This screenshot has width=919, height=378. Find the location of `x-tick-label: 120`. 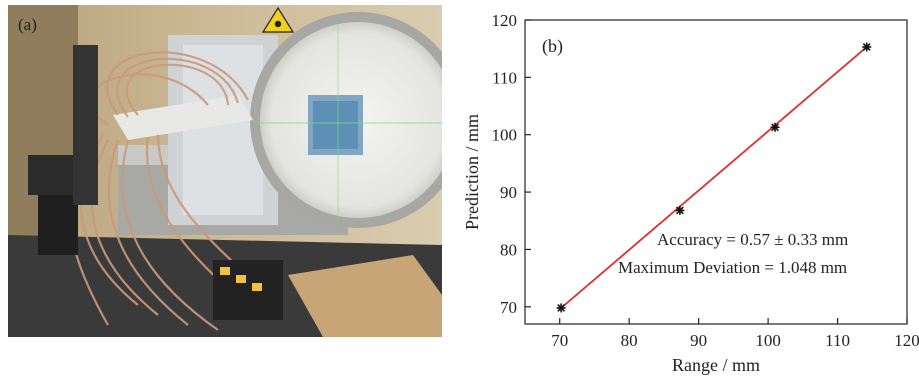

x-tick-label: 120 is located at coordinates (906, 340).